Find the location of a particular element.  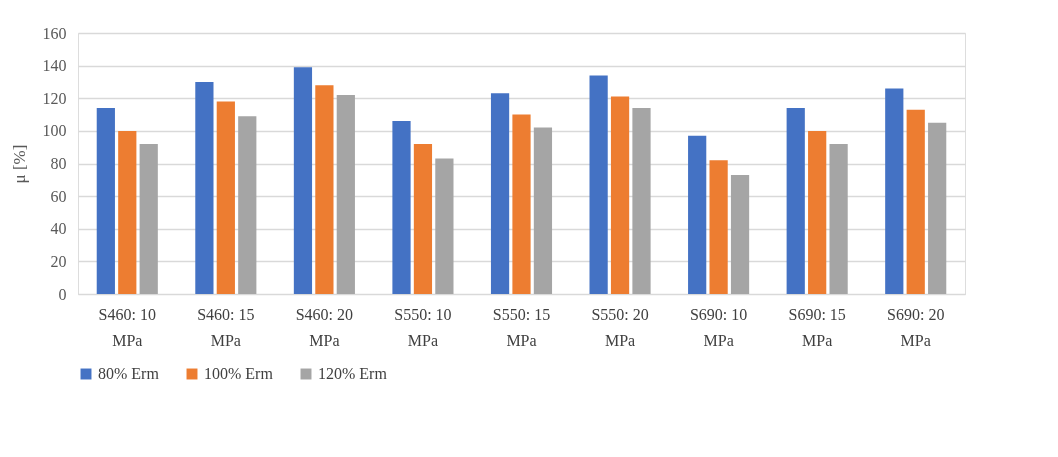

y-axis-title: μ [%] is located at coordinates (19, 164).